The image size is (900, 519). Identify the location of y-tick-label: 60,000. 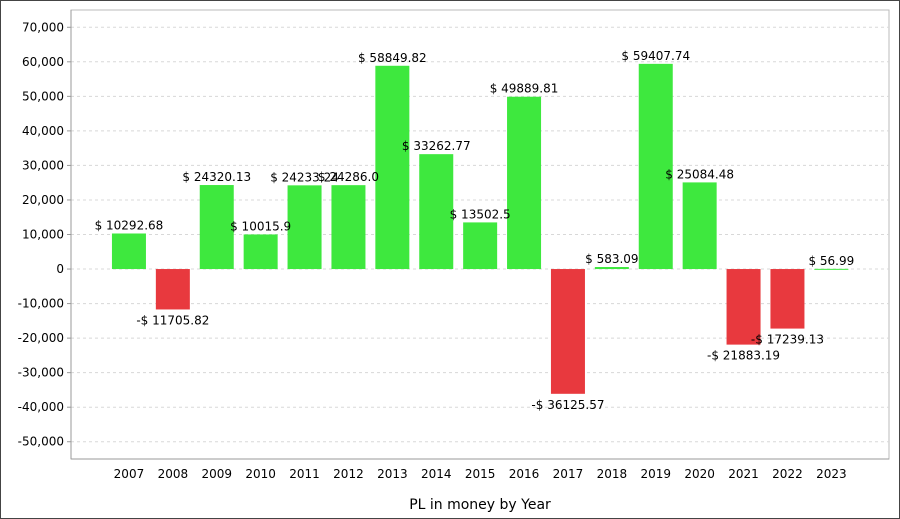
(43, 62).